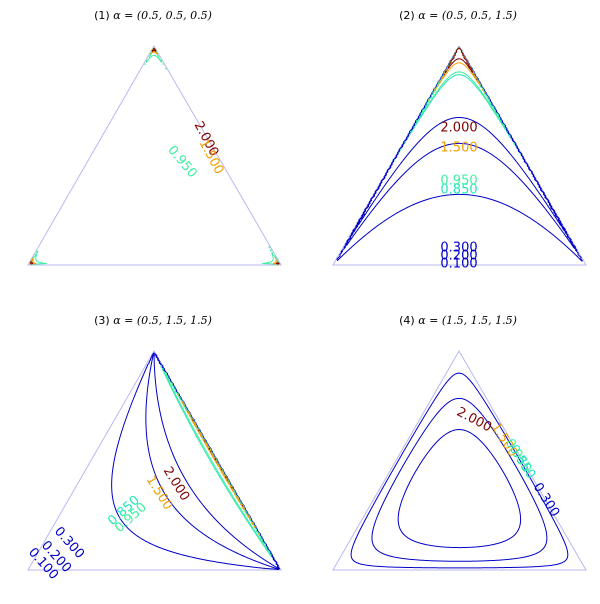  Describe the element at coordinates (458, 148) in the screenshot. I see `contour-label-1-500: 1.500` at that location.